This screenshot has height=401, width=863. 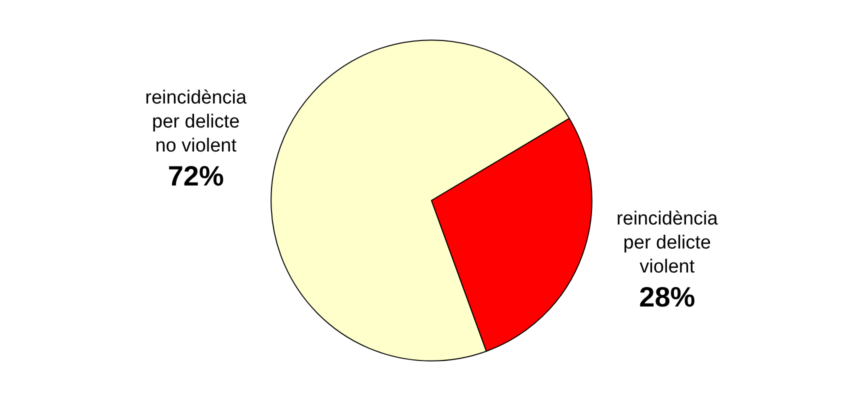 I want to click on slice-label: reincidència per delicte no violent, so click(x=196, y=121).